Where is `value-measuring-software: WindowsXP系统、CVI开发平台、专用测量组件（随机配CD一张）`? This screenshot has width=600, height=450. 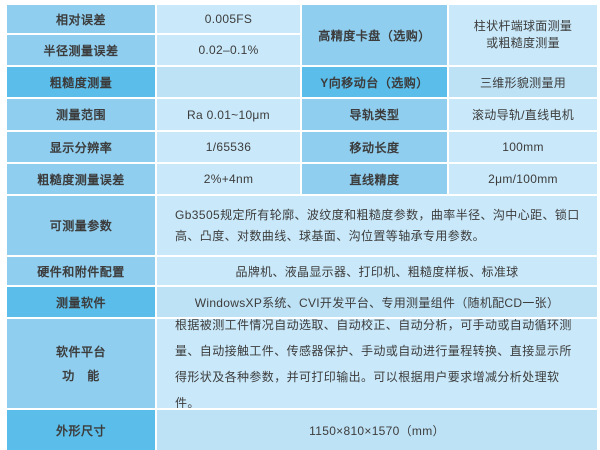 value-measuring-software: WindowsXP系统、CVI开发平台、专用测量组件（随机配CD一张） is located at coordinates (377, 302).